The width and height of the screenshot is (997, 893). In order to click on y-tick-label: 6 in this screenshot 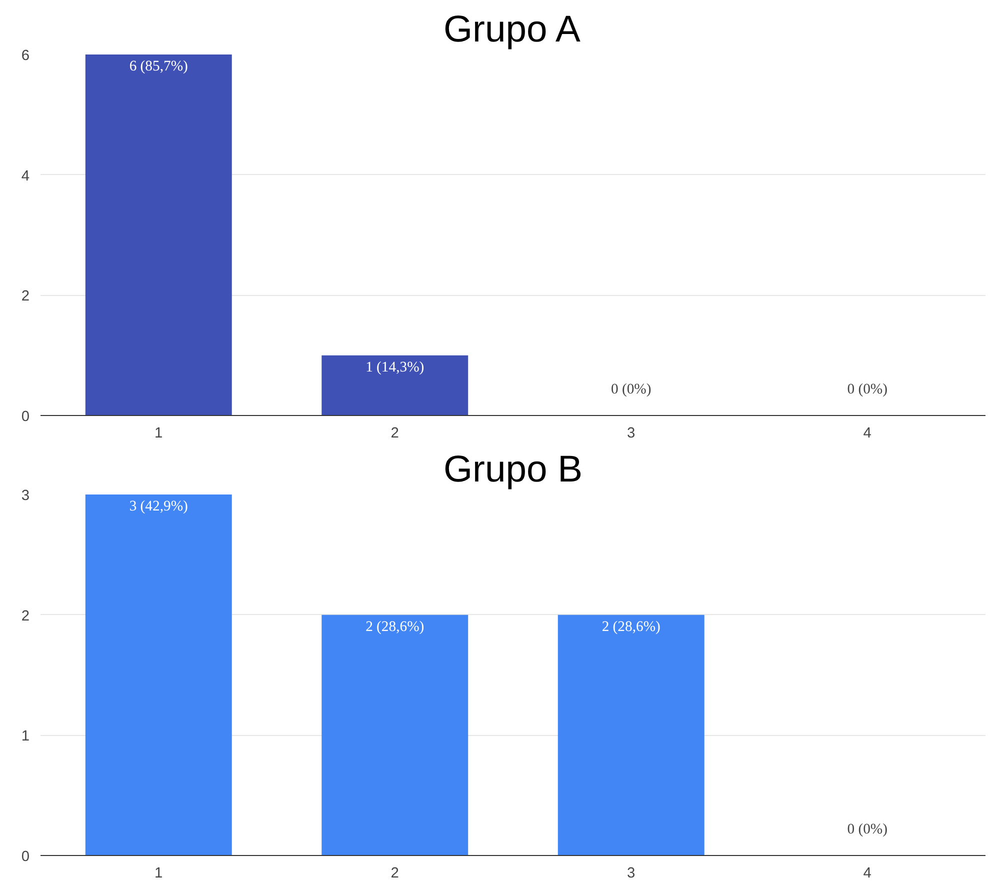, I will do `click(25, 56)`.